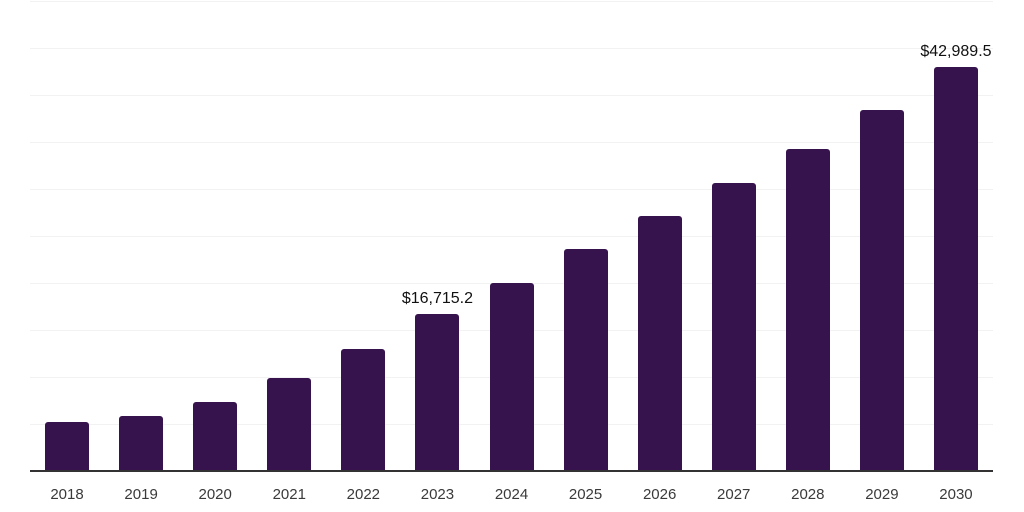 The width and height of the screenshot is (1024, 512). Describe the element at coordinates (955, 268) in the screenshot. I see `bar-2030` at that location.